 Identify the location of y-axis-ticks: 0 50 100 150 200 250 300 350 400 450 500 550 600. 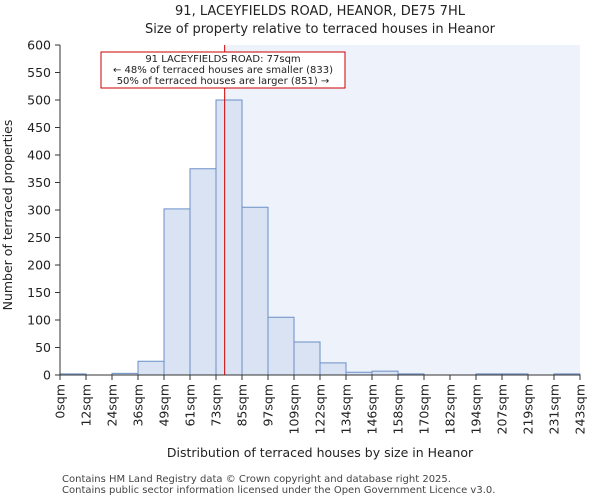
(43, 210).